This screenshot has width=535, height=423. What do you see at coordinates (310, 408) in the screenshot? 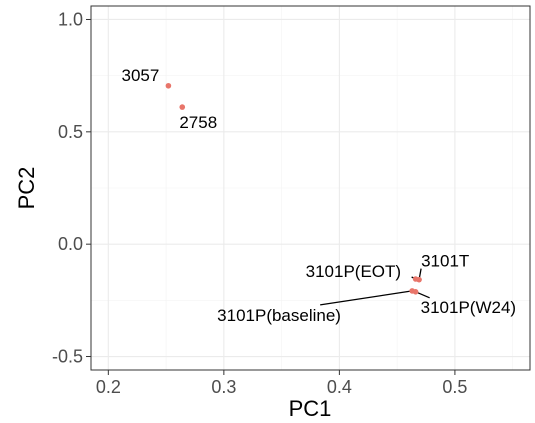
I see `x-axis-title: PC1` at bounding box center [310, 408].